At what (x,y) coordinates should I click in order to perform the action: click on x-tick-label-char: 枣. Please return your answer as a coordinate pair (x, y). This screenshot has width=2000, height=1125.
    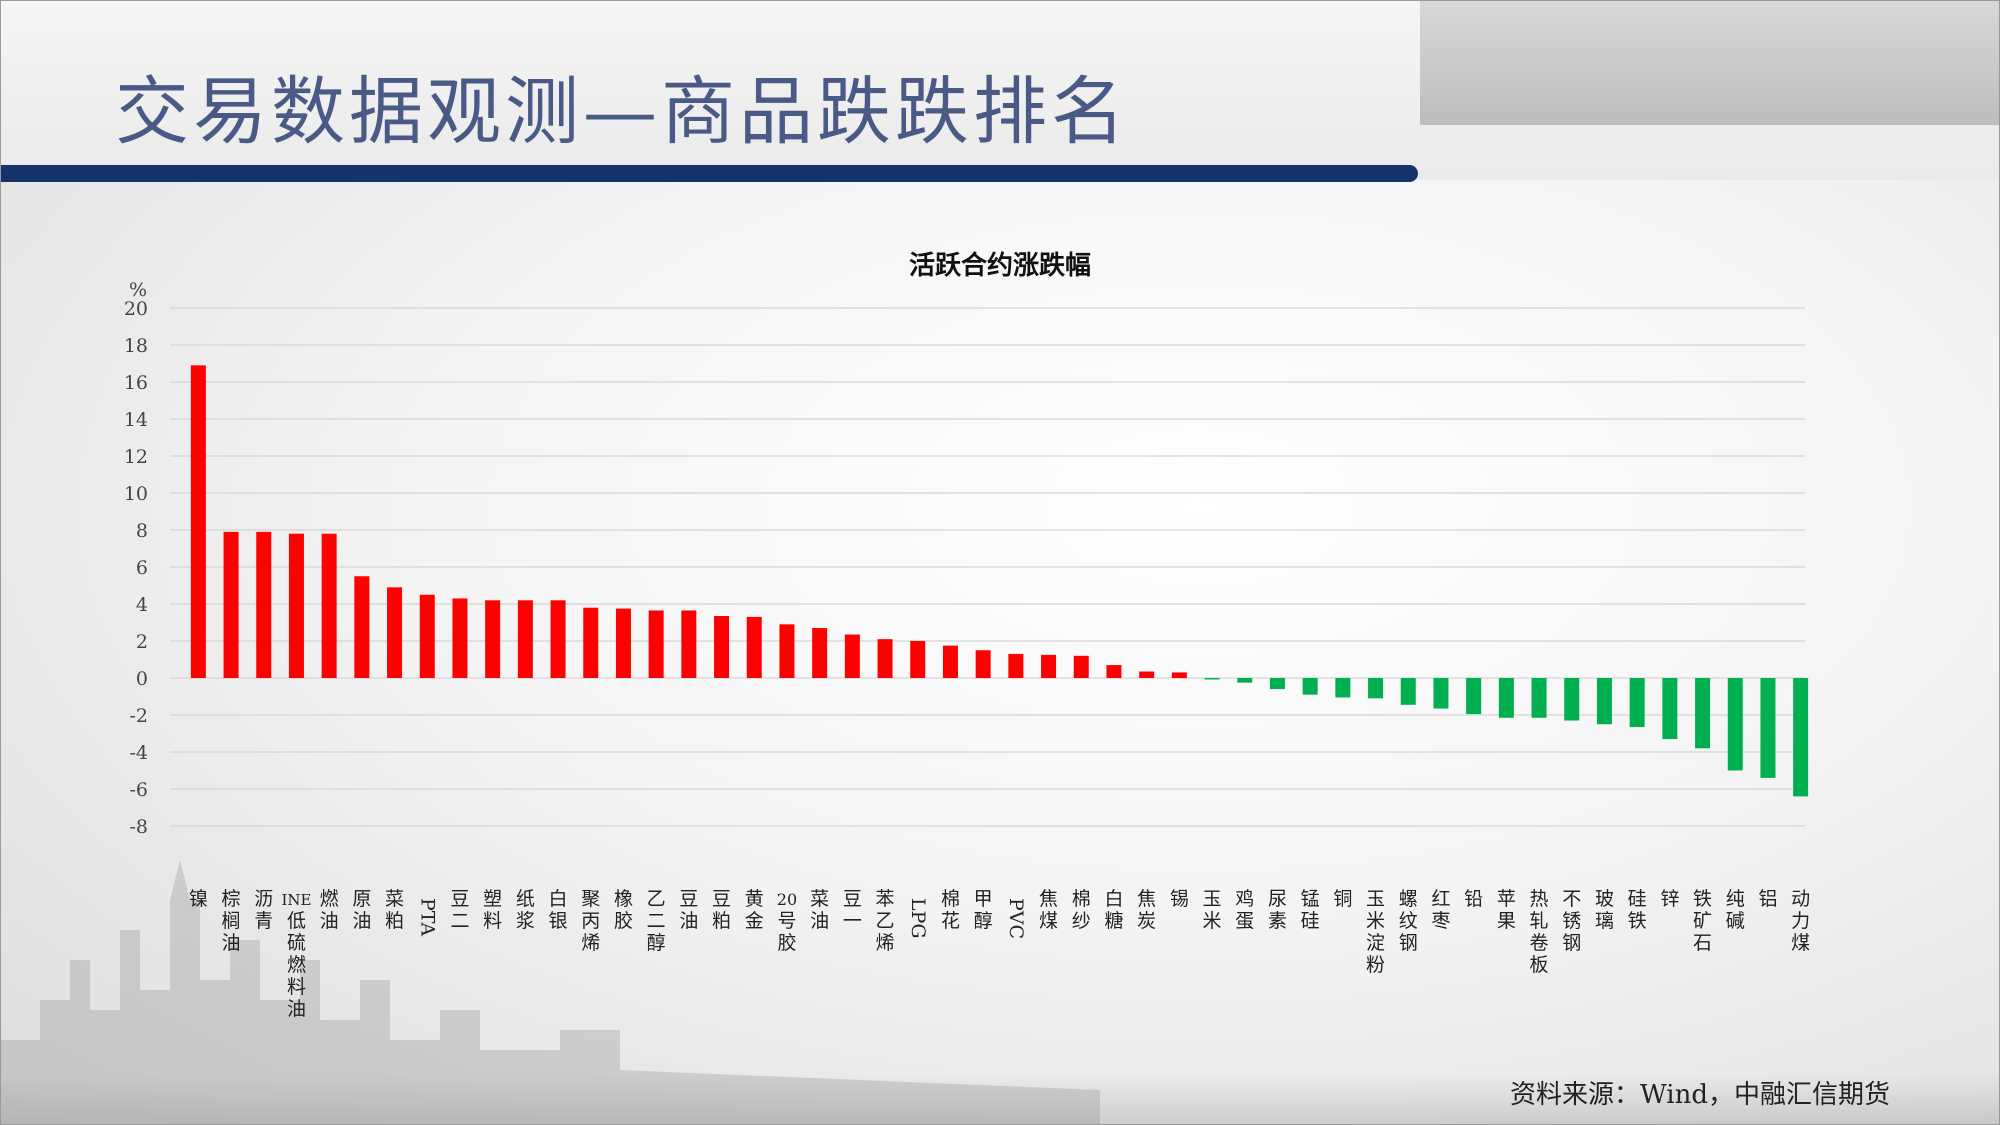
    Looking at the image, I should click on (1440, 921).